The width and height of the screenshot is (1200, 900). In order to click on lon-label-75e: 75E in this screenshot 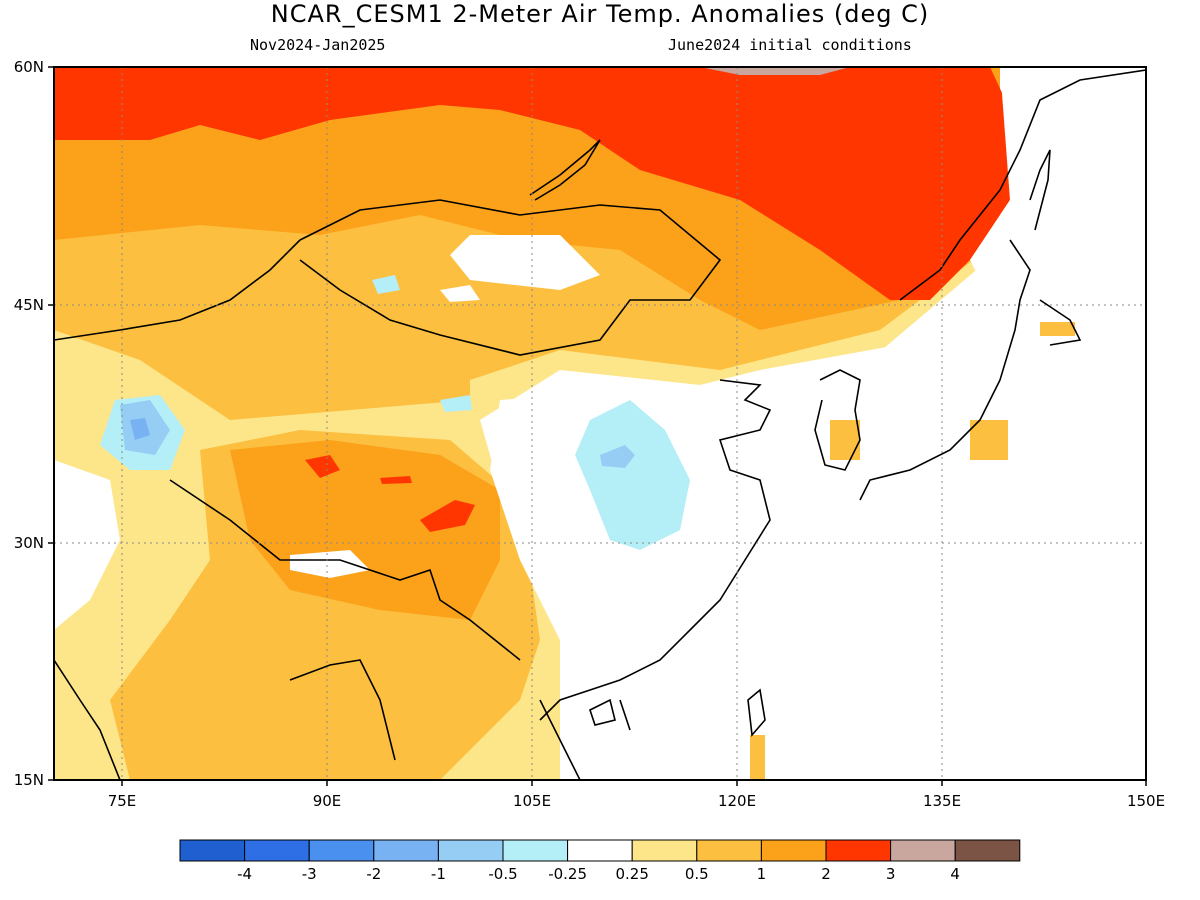, I will do `click(122, 801)`.